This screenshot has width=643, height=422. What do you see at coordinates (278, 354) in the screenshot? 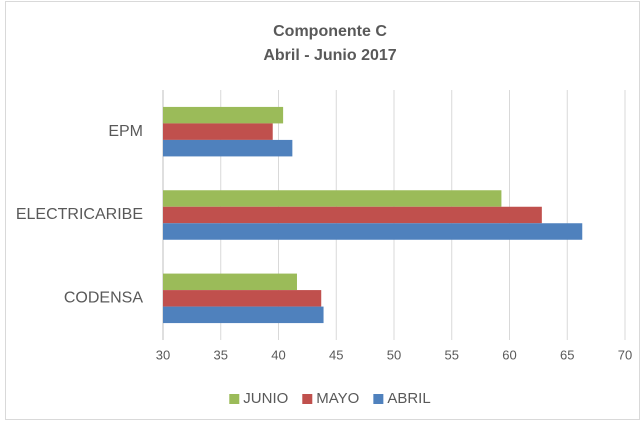
I see `x-tick-label: 40` at bounding box center [278, 354].